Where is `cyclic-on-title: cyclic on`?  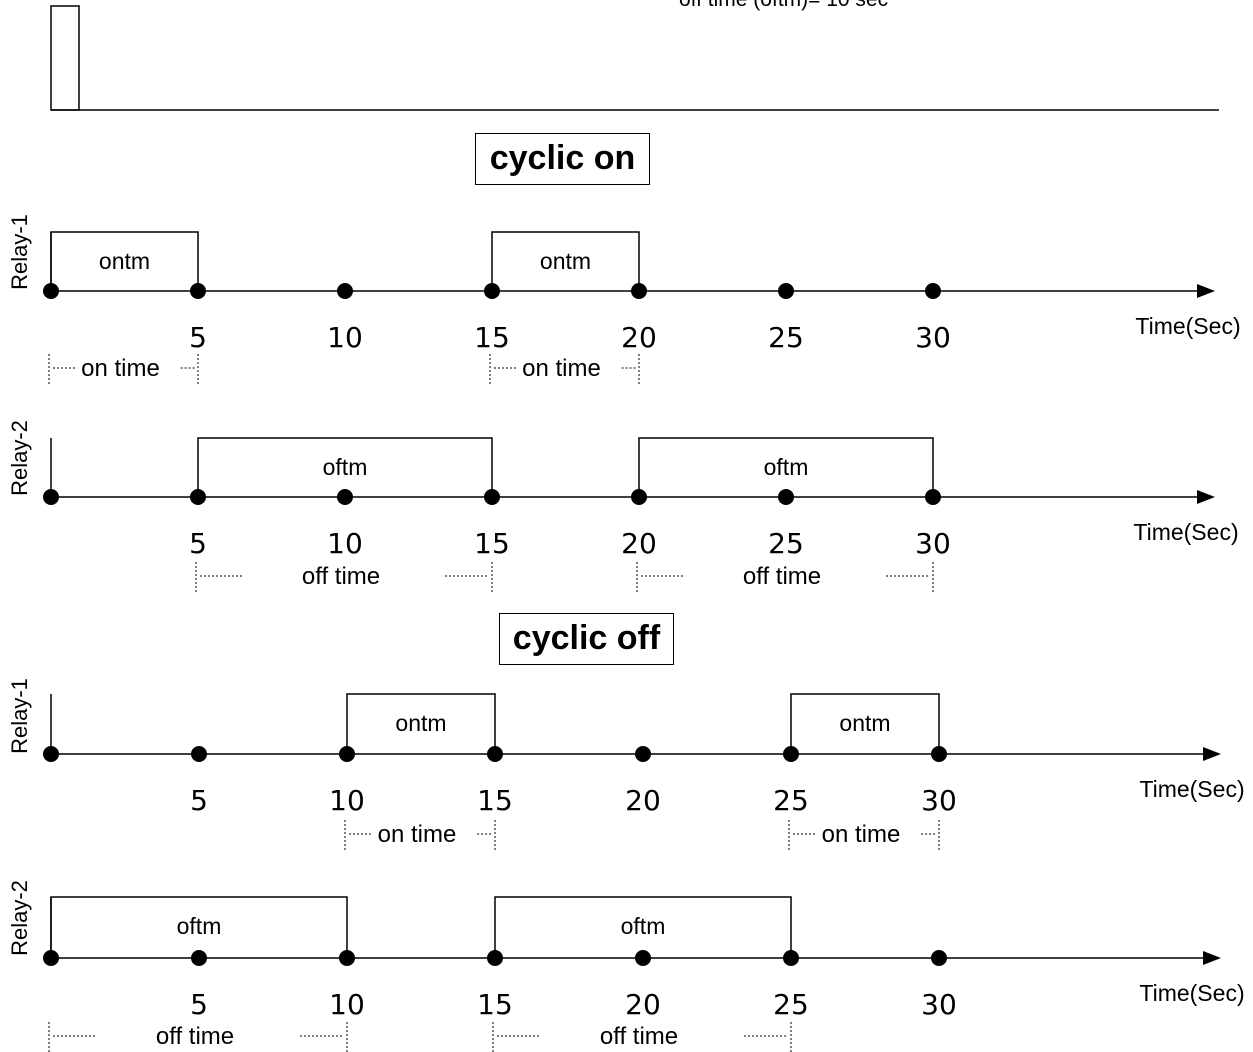
cyclic-on-title: cyclic on is located at coordinates (562, 159).